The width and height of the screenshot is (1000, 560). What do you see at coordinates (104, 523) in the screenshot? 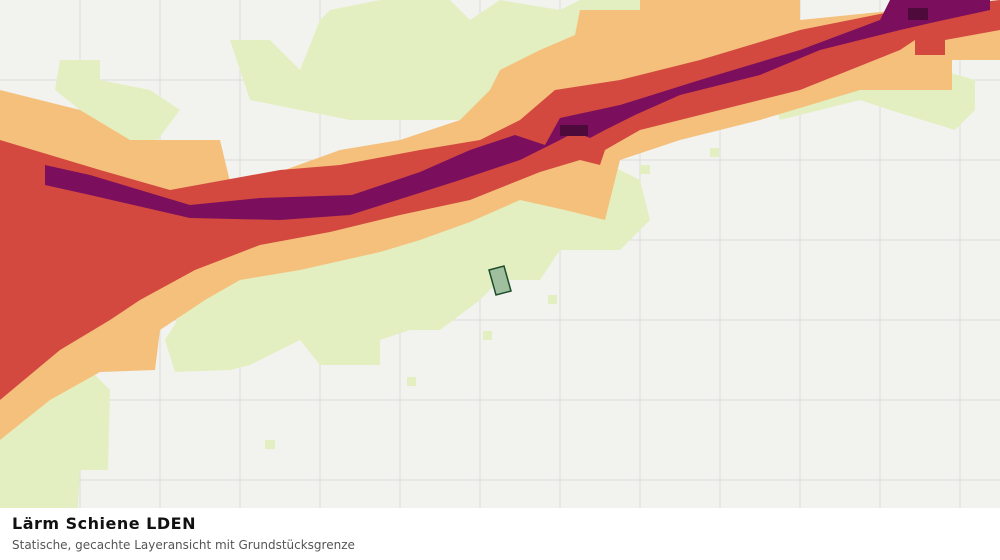
I see `map-title: Lärm Schiene LDEN` at bounding box center [104, 523].